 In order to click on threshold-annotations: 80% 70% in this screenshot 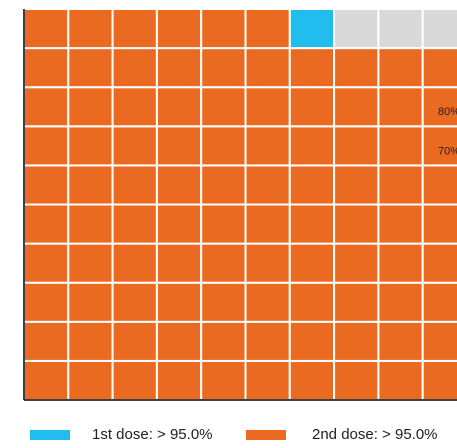, I will do `click(447, 131)`.